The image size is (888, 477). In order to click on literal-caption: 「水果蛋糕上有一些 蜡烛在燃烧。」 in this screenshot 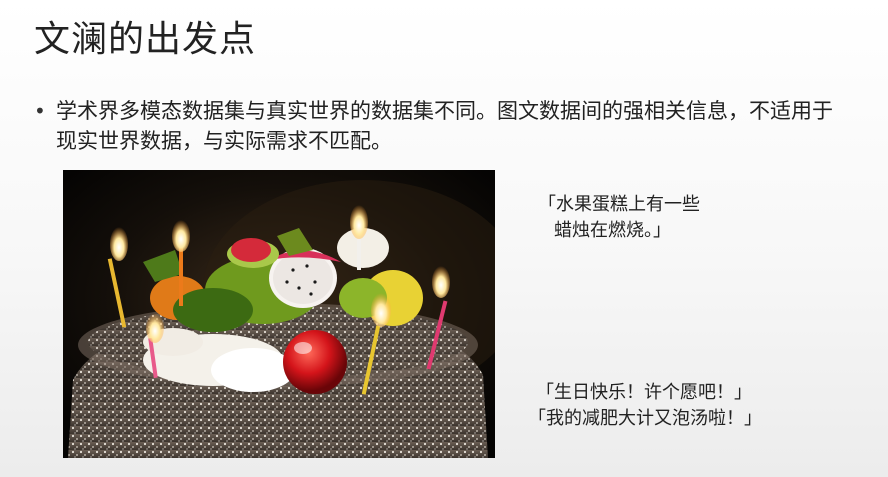, I will do `click(619, 218)`.